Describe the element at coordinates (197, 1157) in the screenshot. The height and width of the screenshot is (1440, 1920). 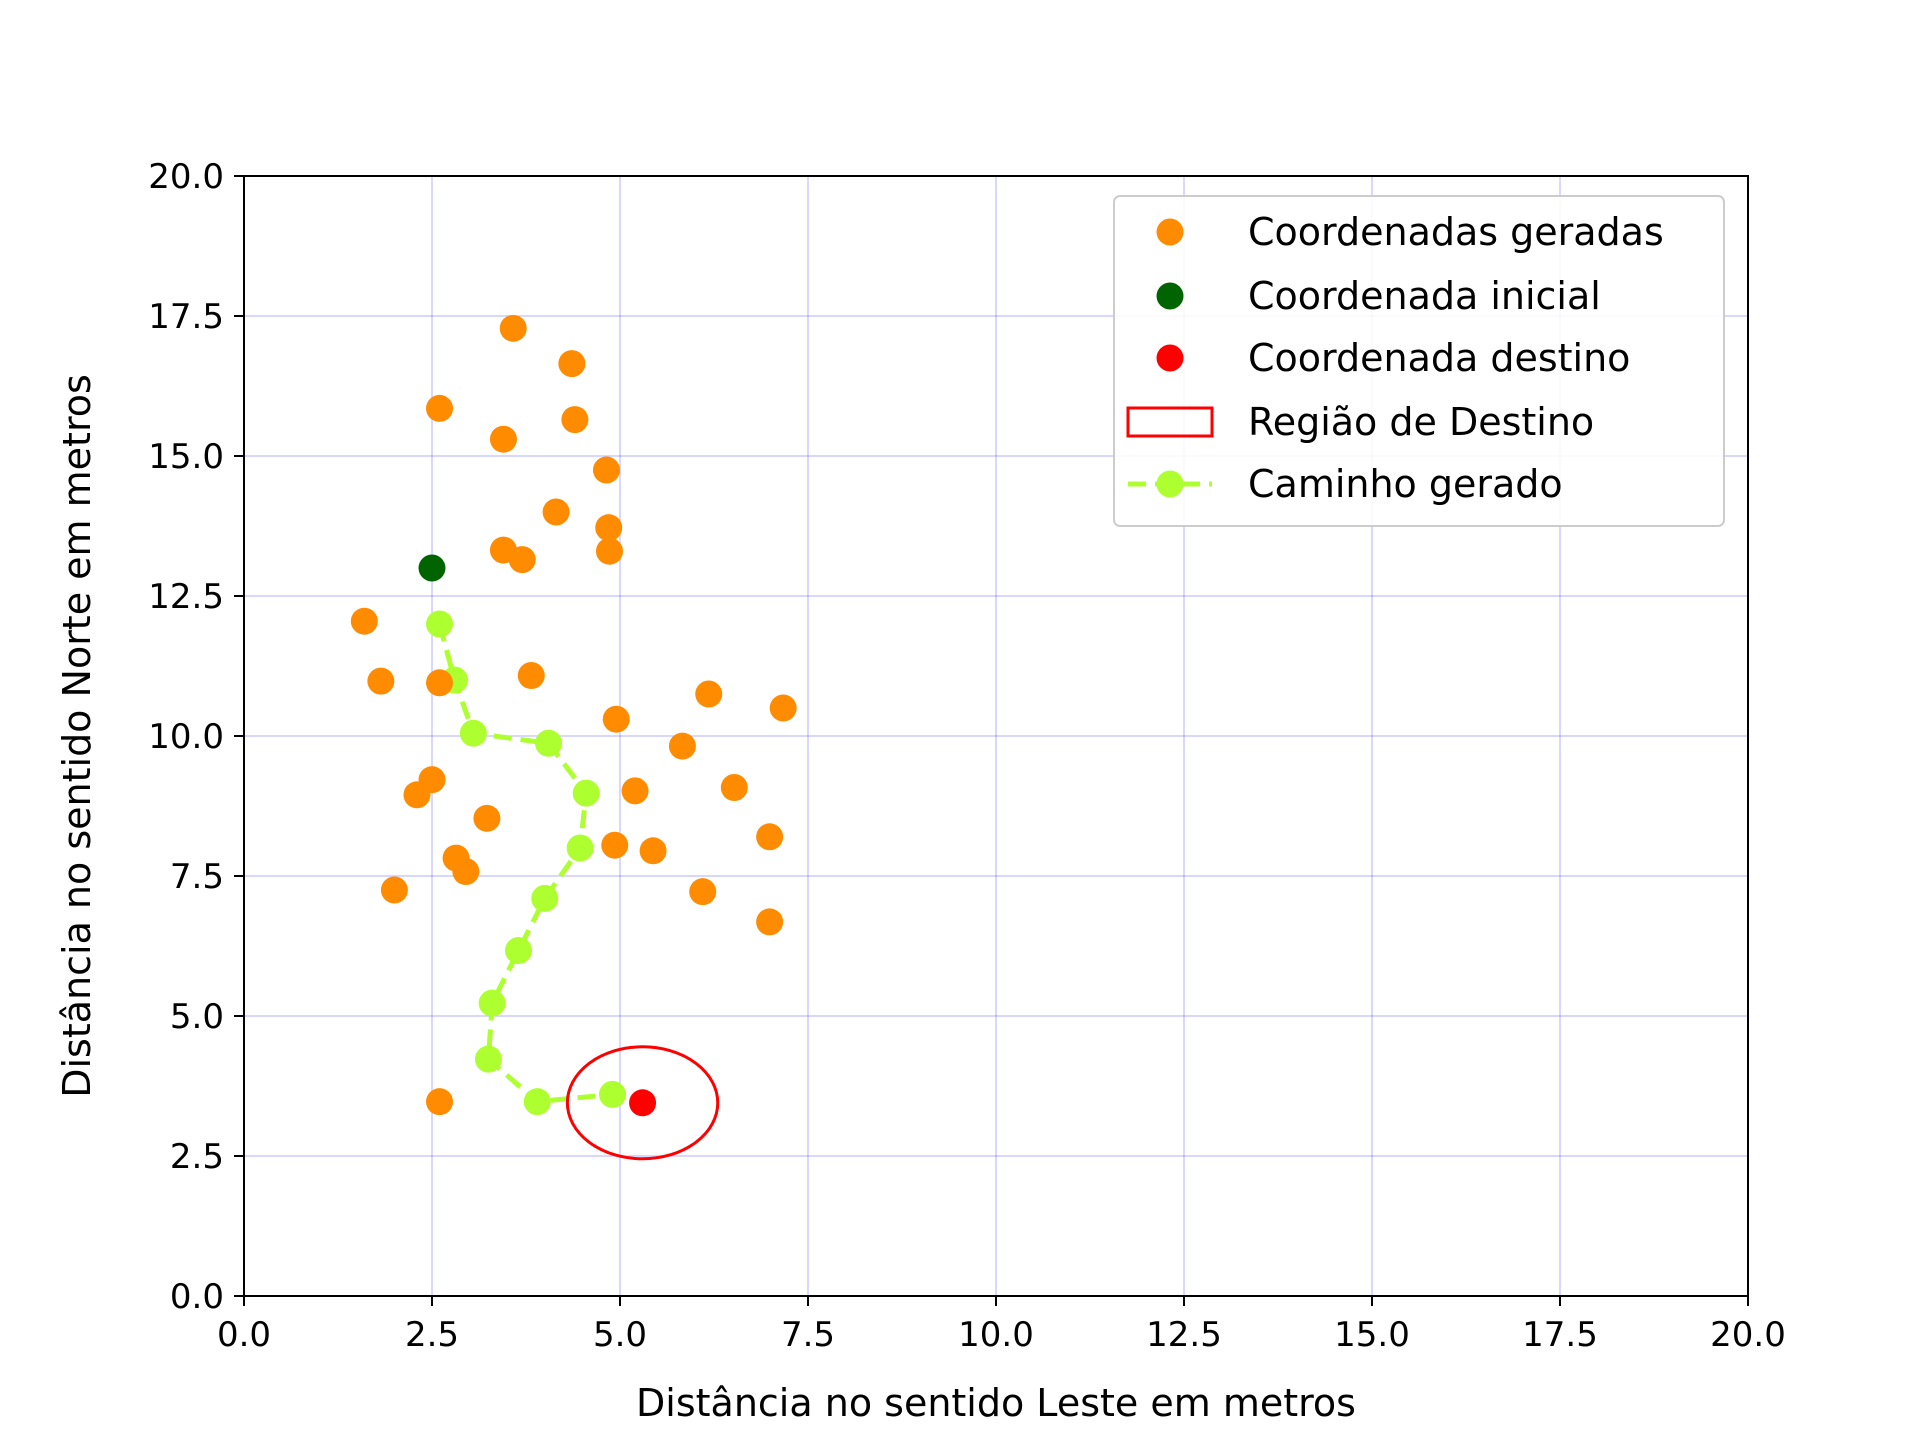
I see `y-tick-label: 2.5` at that location.